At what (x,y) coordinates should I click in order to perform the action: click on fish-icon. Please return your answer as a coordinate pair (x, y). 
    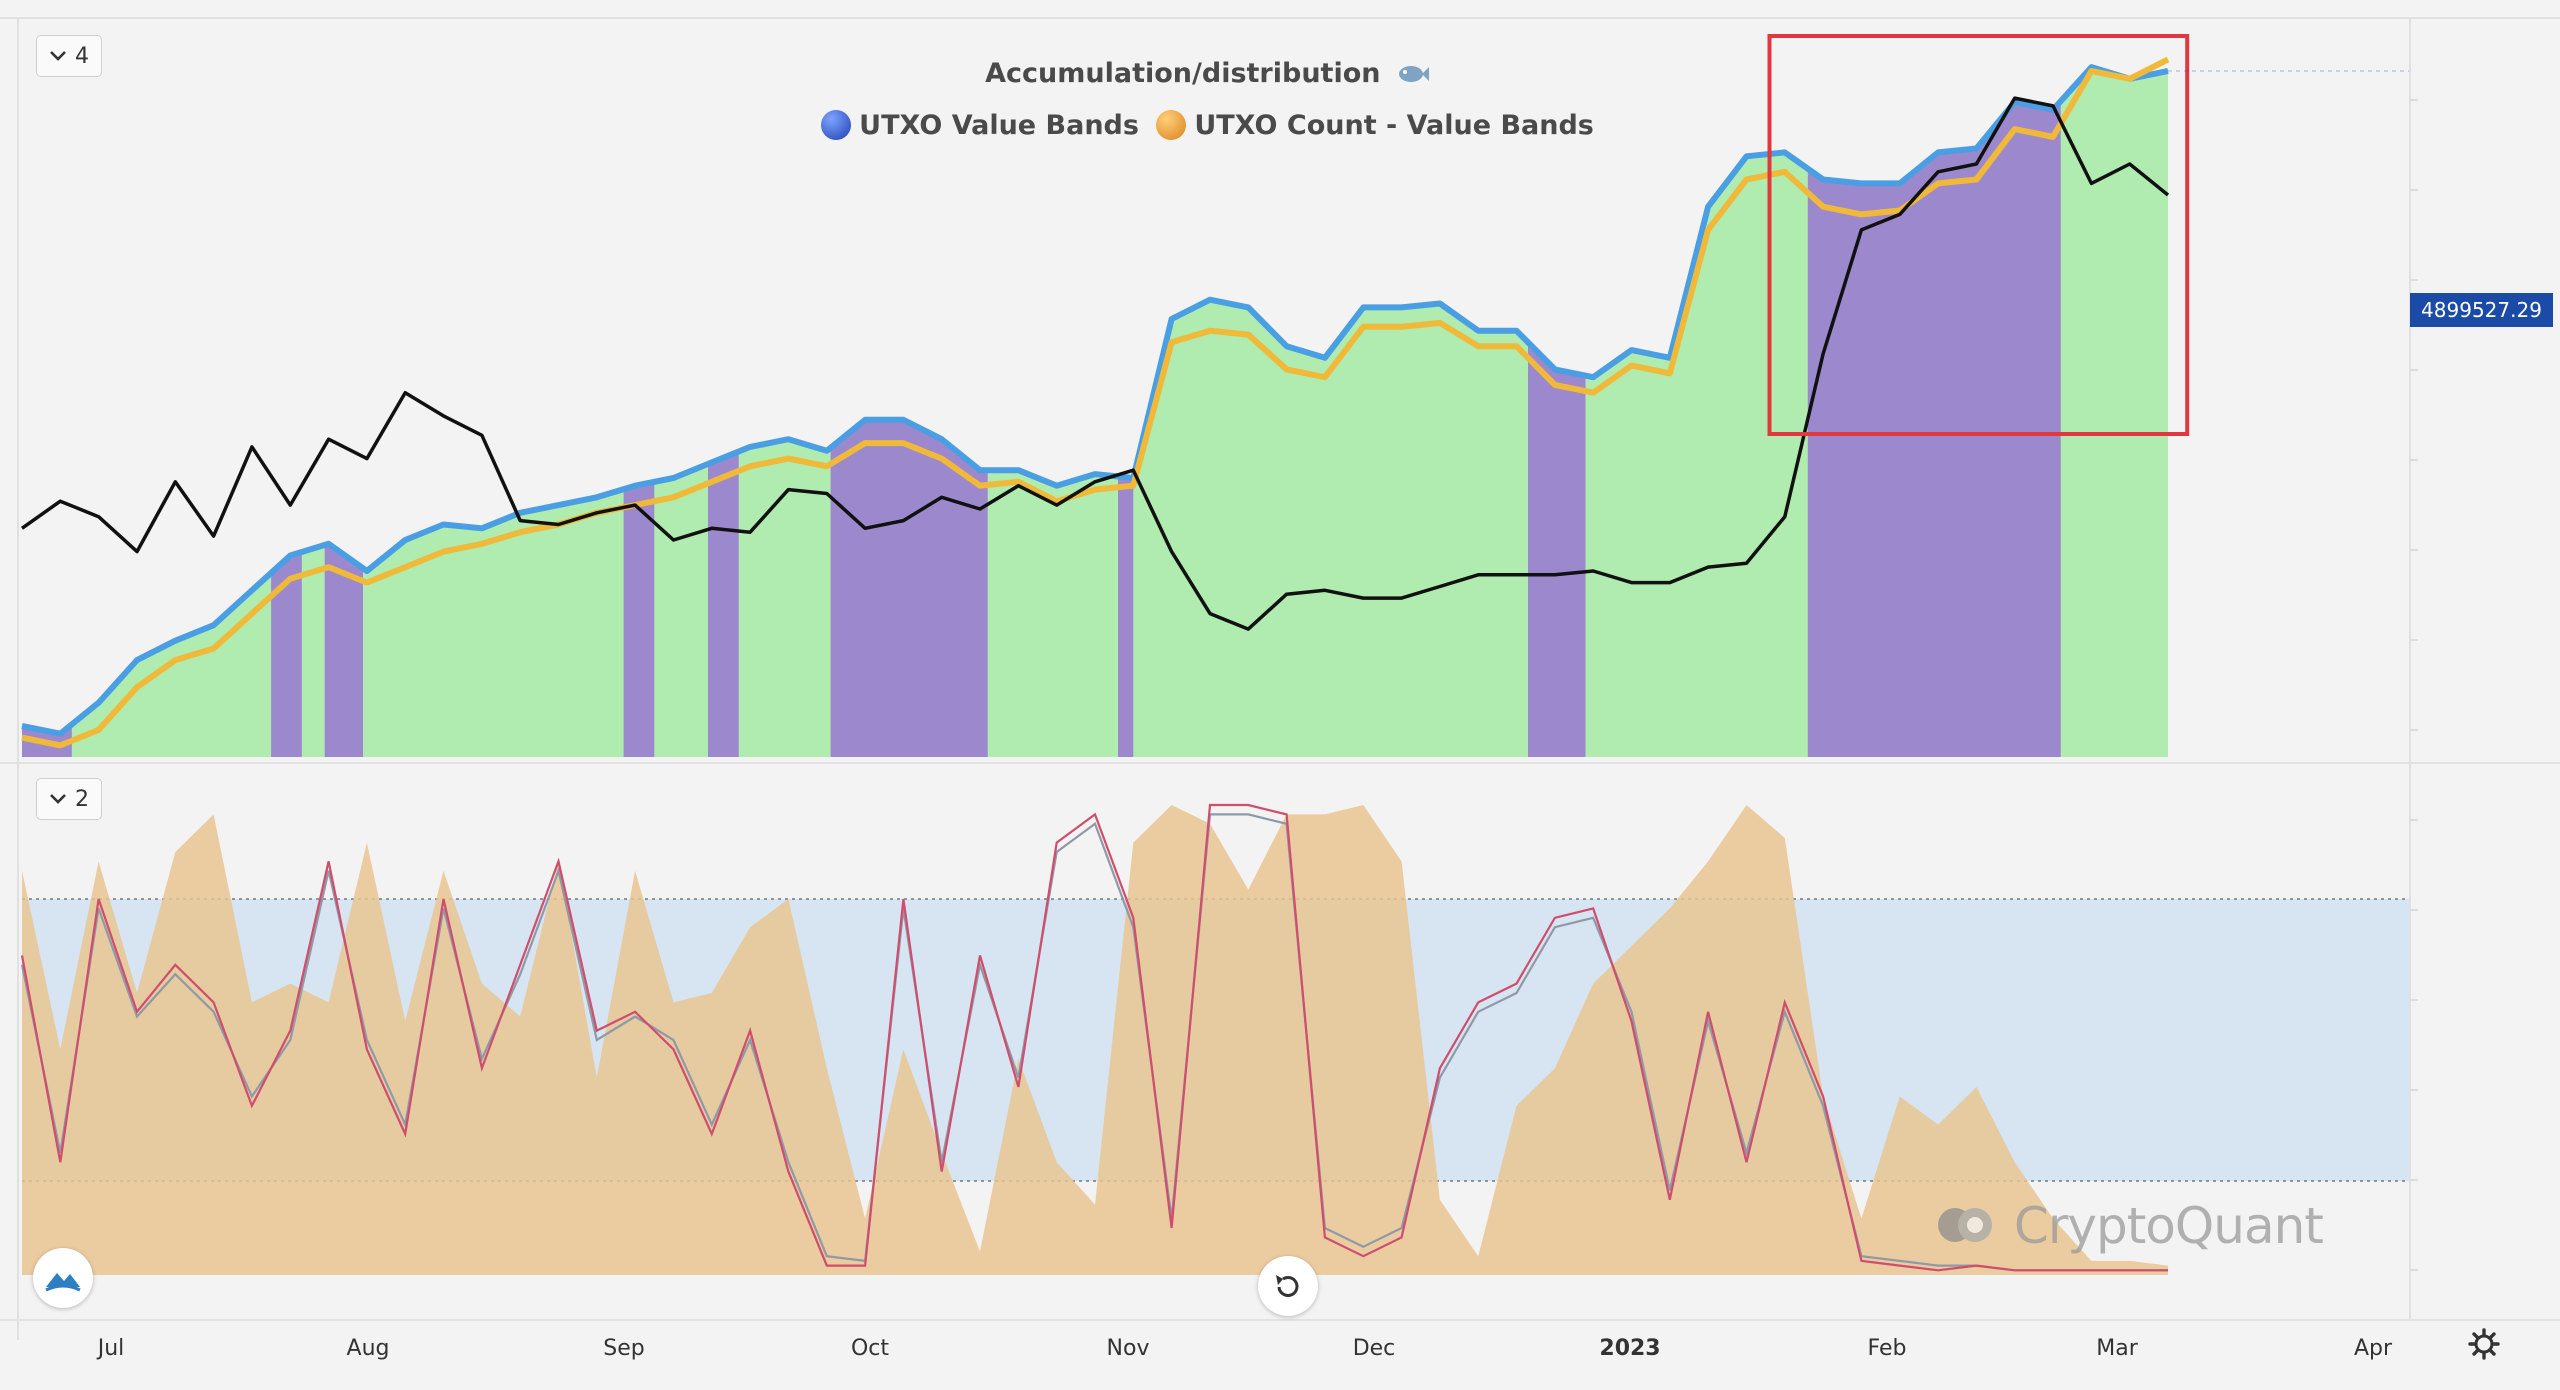
    Looking at the image, I should click on (1413, 74).